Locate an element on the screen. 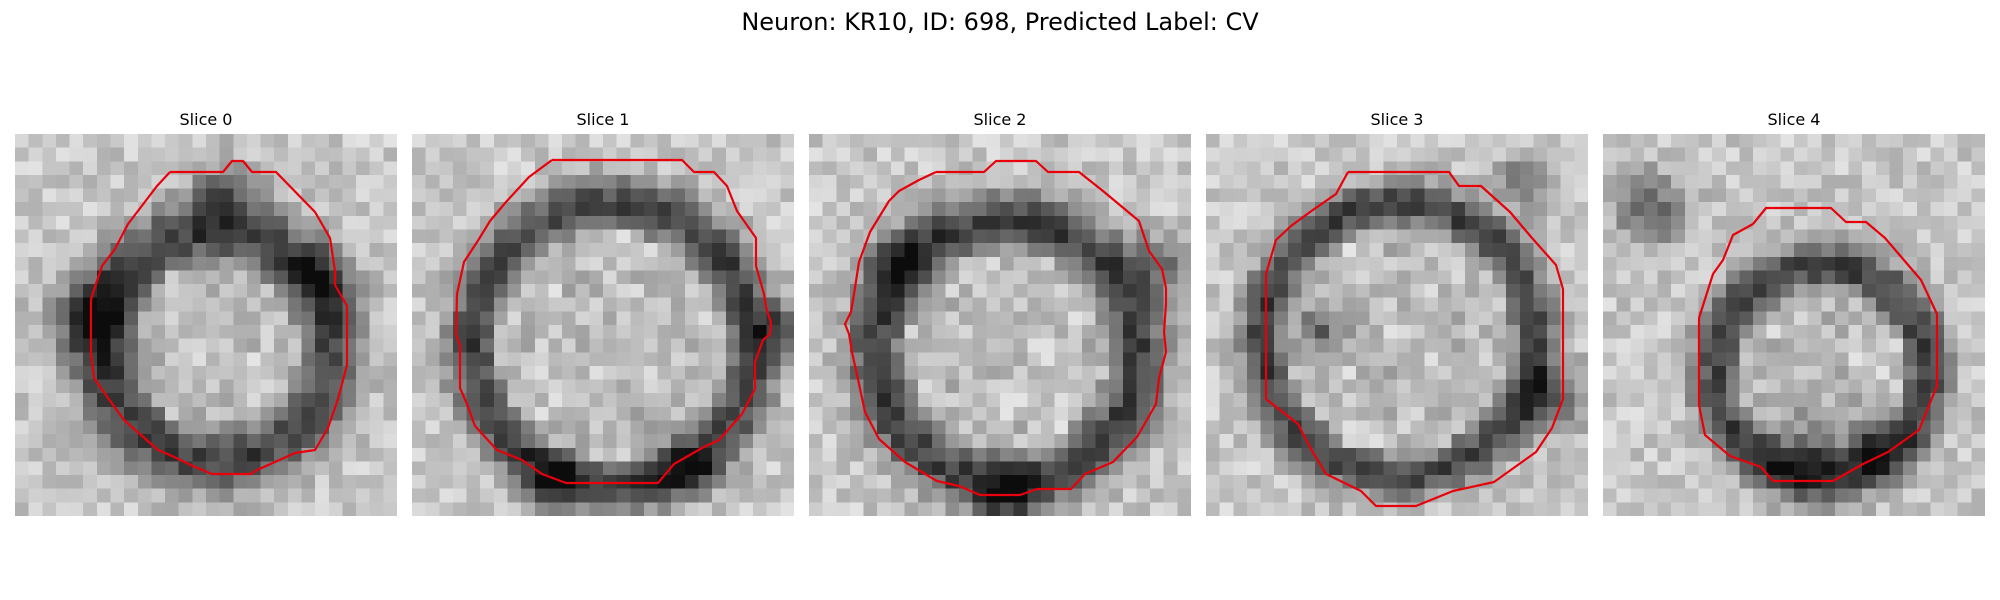 The height and width of the screenshot is (600, 2000). slice-title-1: Slice 1 is located at coordinates (603, 119).